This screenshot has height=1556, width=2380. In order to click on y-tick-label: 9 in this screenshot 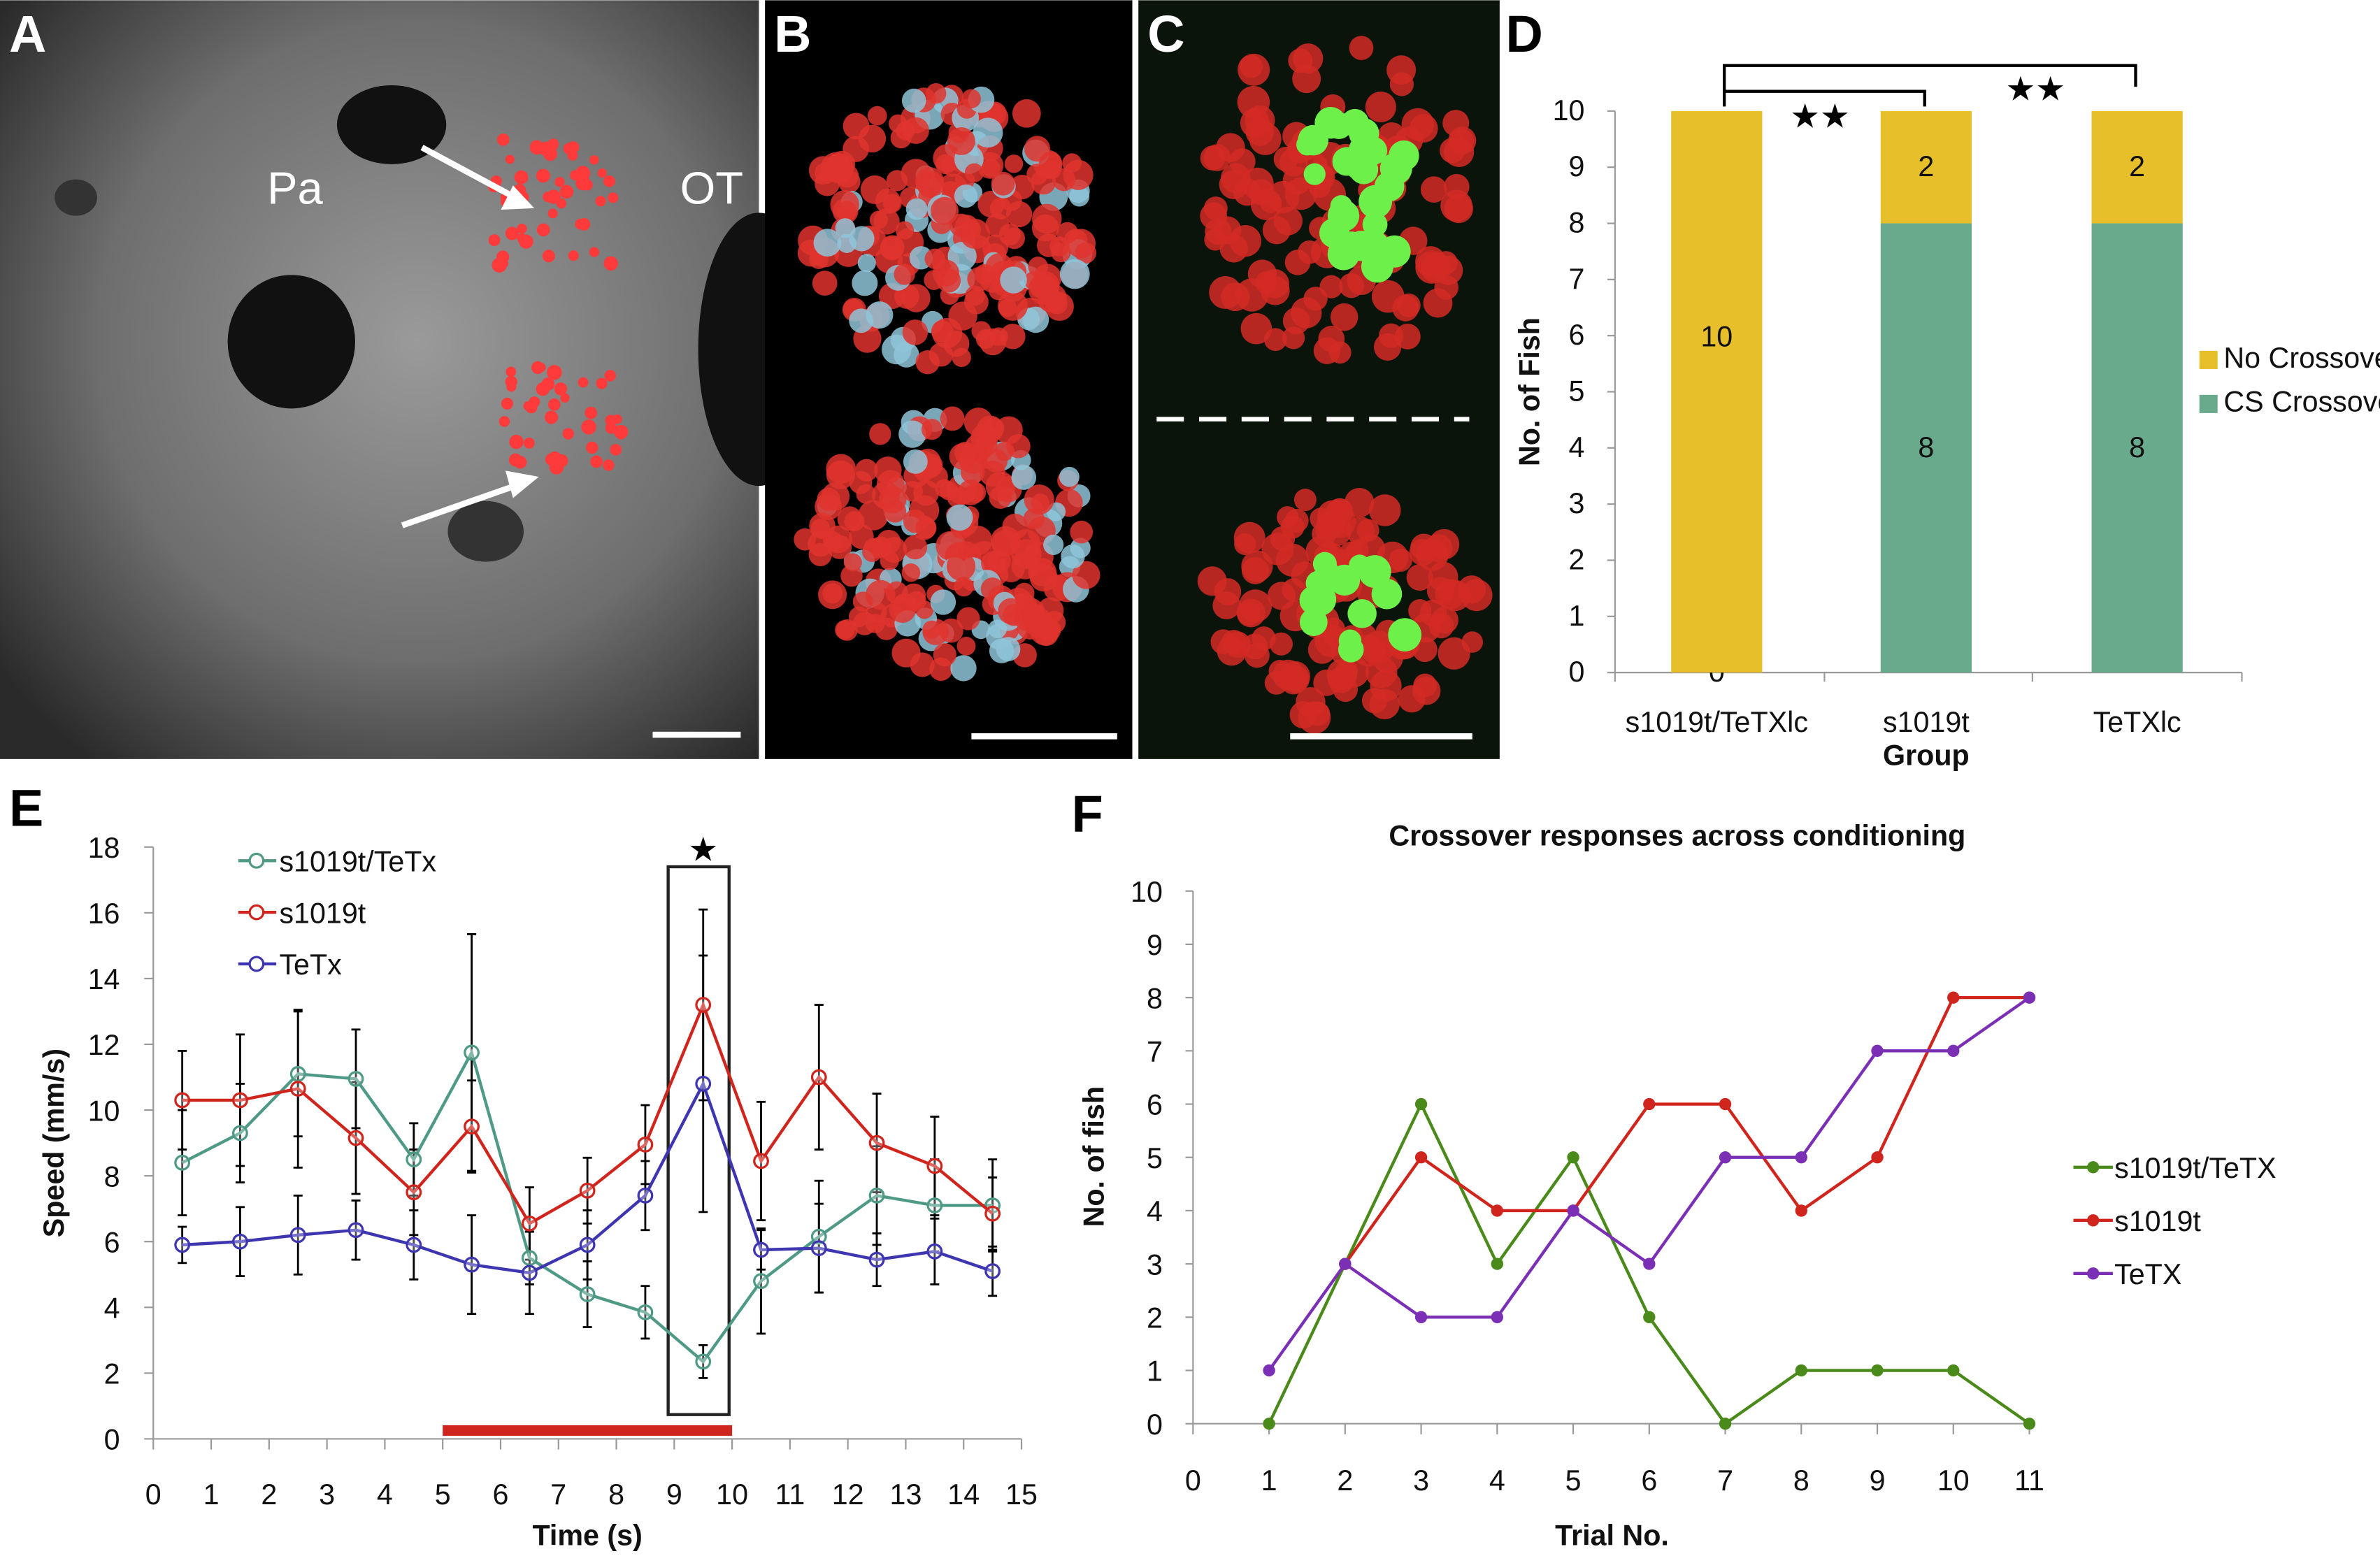, I will do `click(1577, 166)`.